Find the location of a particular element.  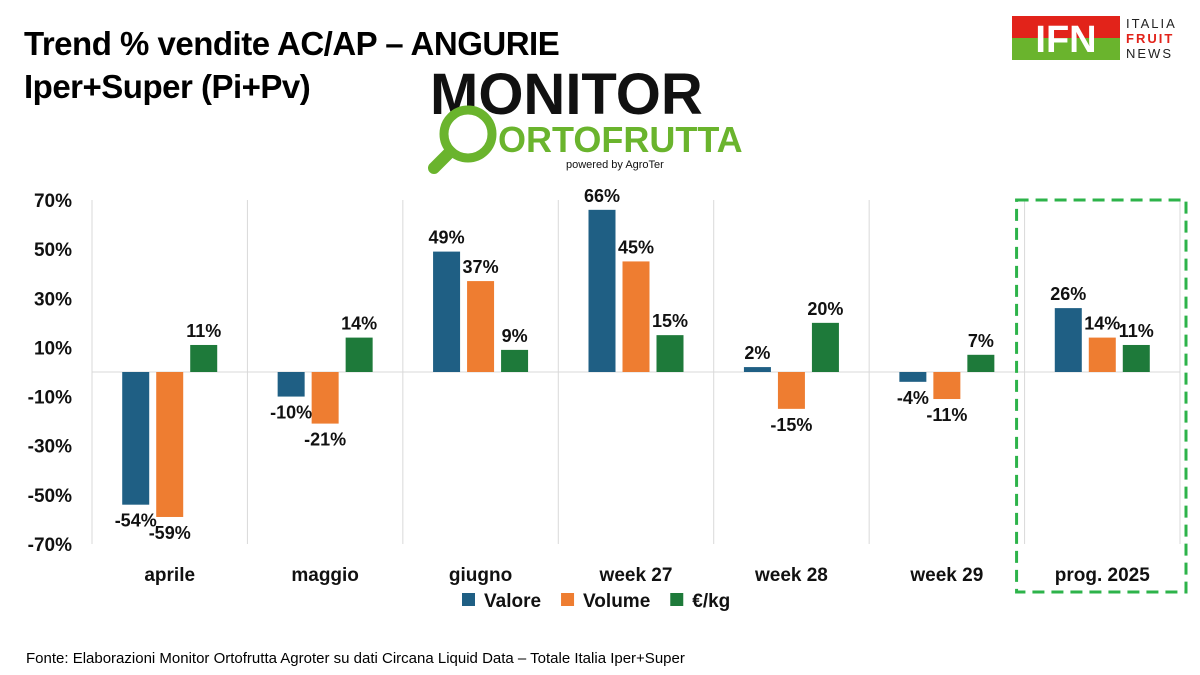

data-label-valore-aprile: -54% is located at coordinates (136, 521).